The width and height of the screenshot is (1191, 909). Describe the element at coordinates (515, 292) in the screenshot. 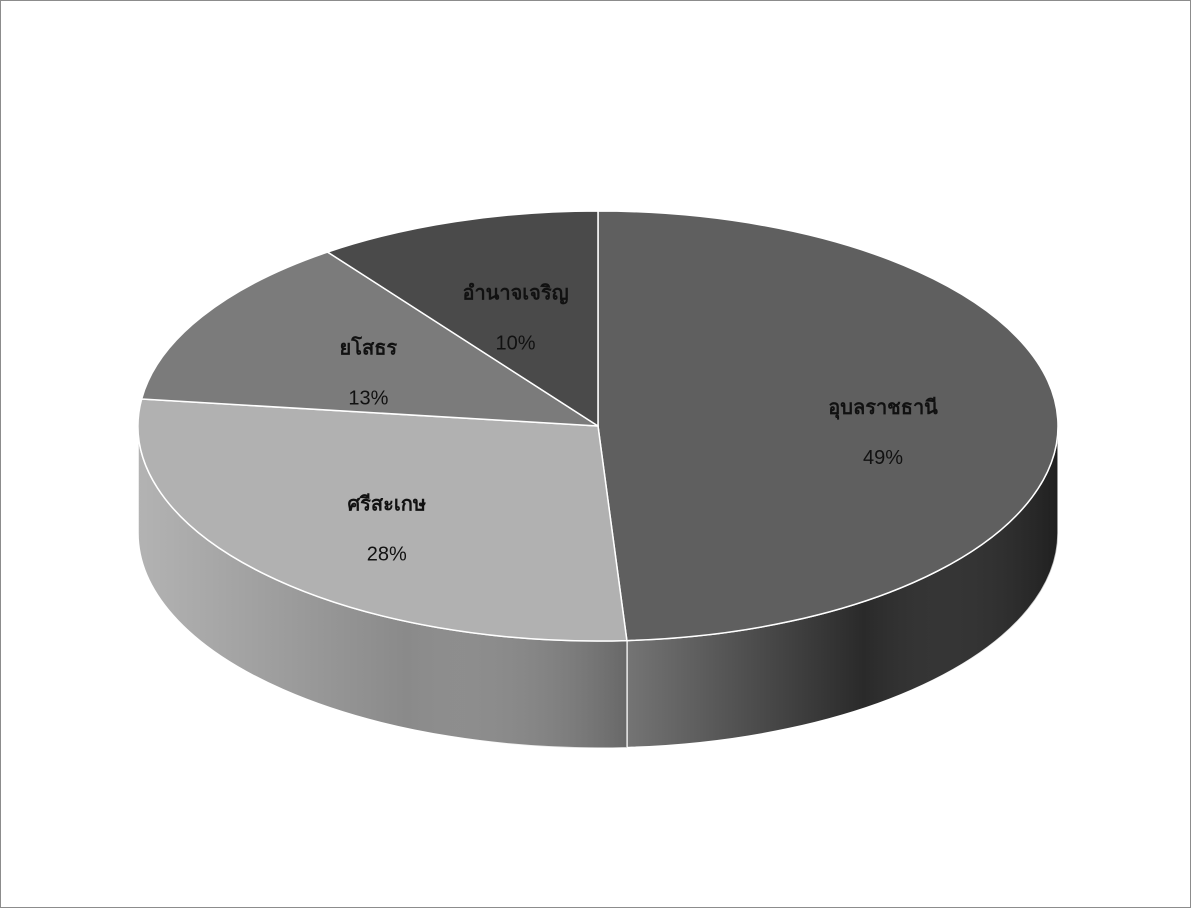

I see `slice-label-name-4: อำนาจเจริญ` at that location.